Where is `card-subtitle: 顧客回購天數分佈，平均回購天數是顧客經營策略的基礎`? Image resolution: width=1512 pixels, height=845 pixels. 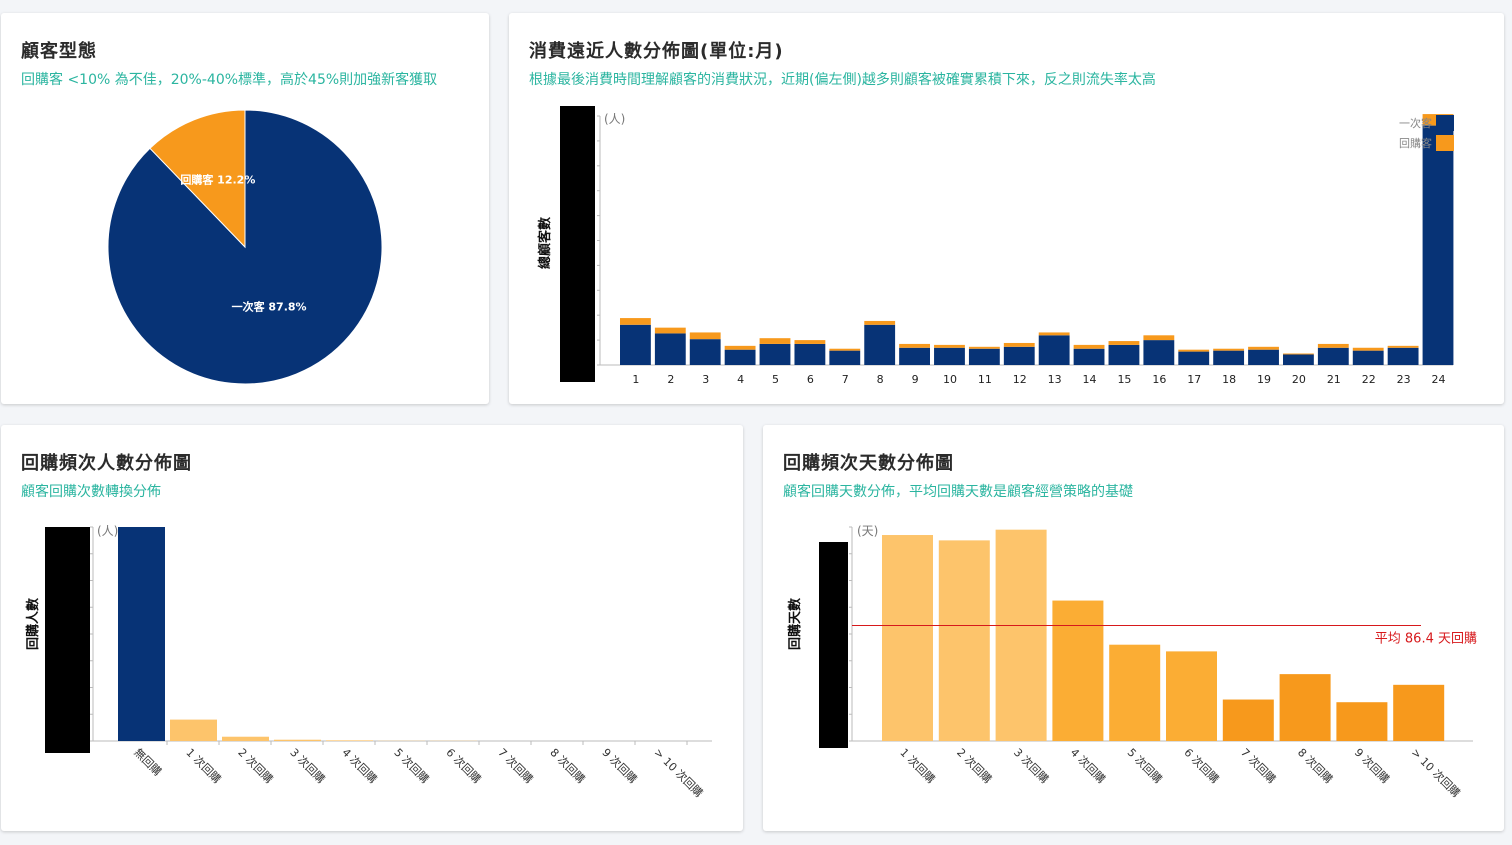
card-subtitle: 顧客回購天數分佈，平均回購天數是顧客經營策略的基礎 is located at coordinates (958, 492).